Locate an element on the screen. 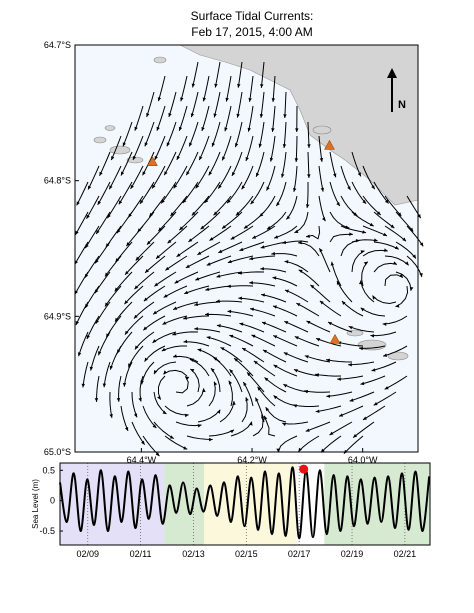 The image size is (474, 613). title-line: Feb 17, 2015, 4:00 AM is located at coordinates (251, 32).